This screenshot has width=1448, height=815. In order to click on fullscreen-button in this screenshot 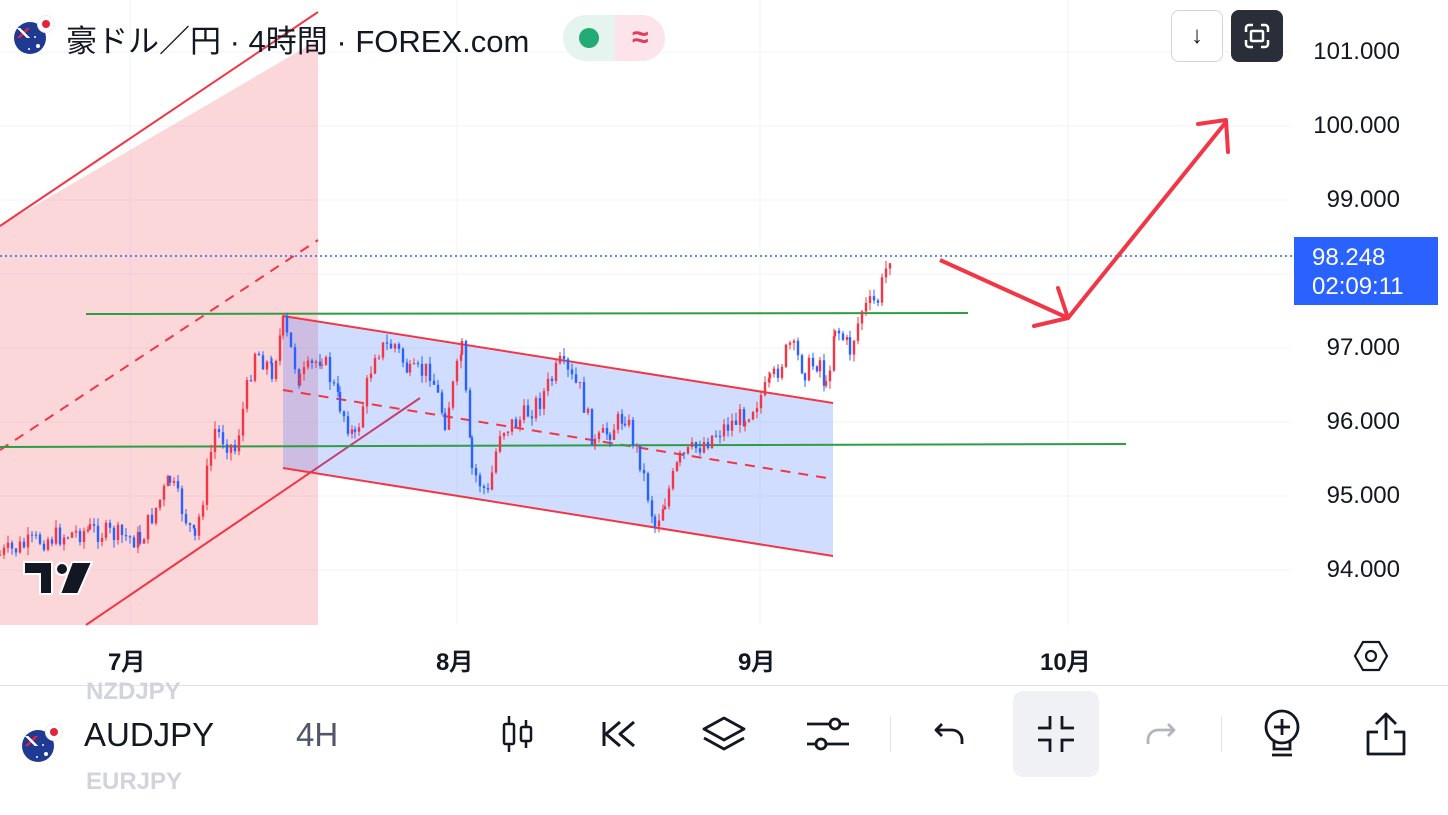, I will do `click(1257, 36)`.